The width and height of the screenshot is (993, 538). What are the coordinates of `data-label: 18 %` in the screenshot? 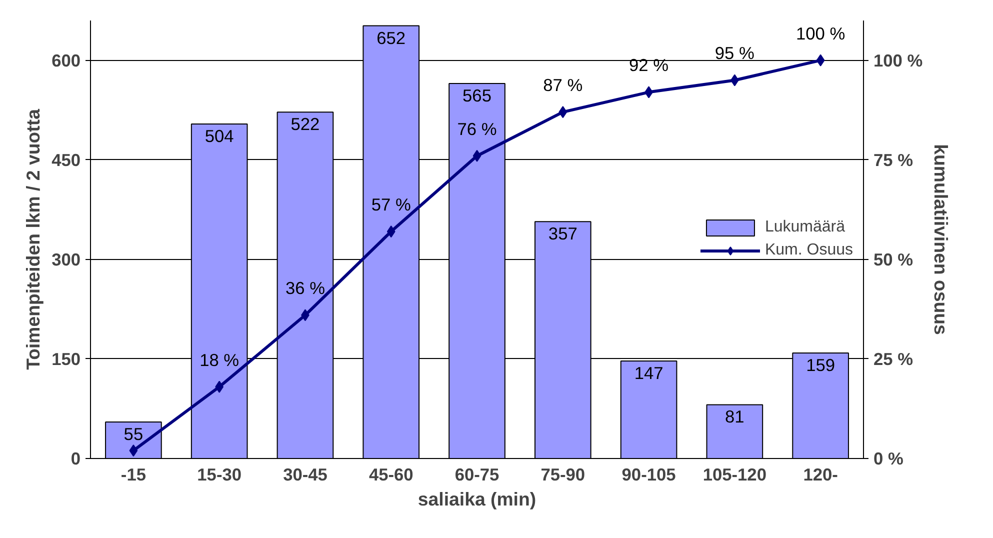 It's located at (220, 360).